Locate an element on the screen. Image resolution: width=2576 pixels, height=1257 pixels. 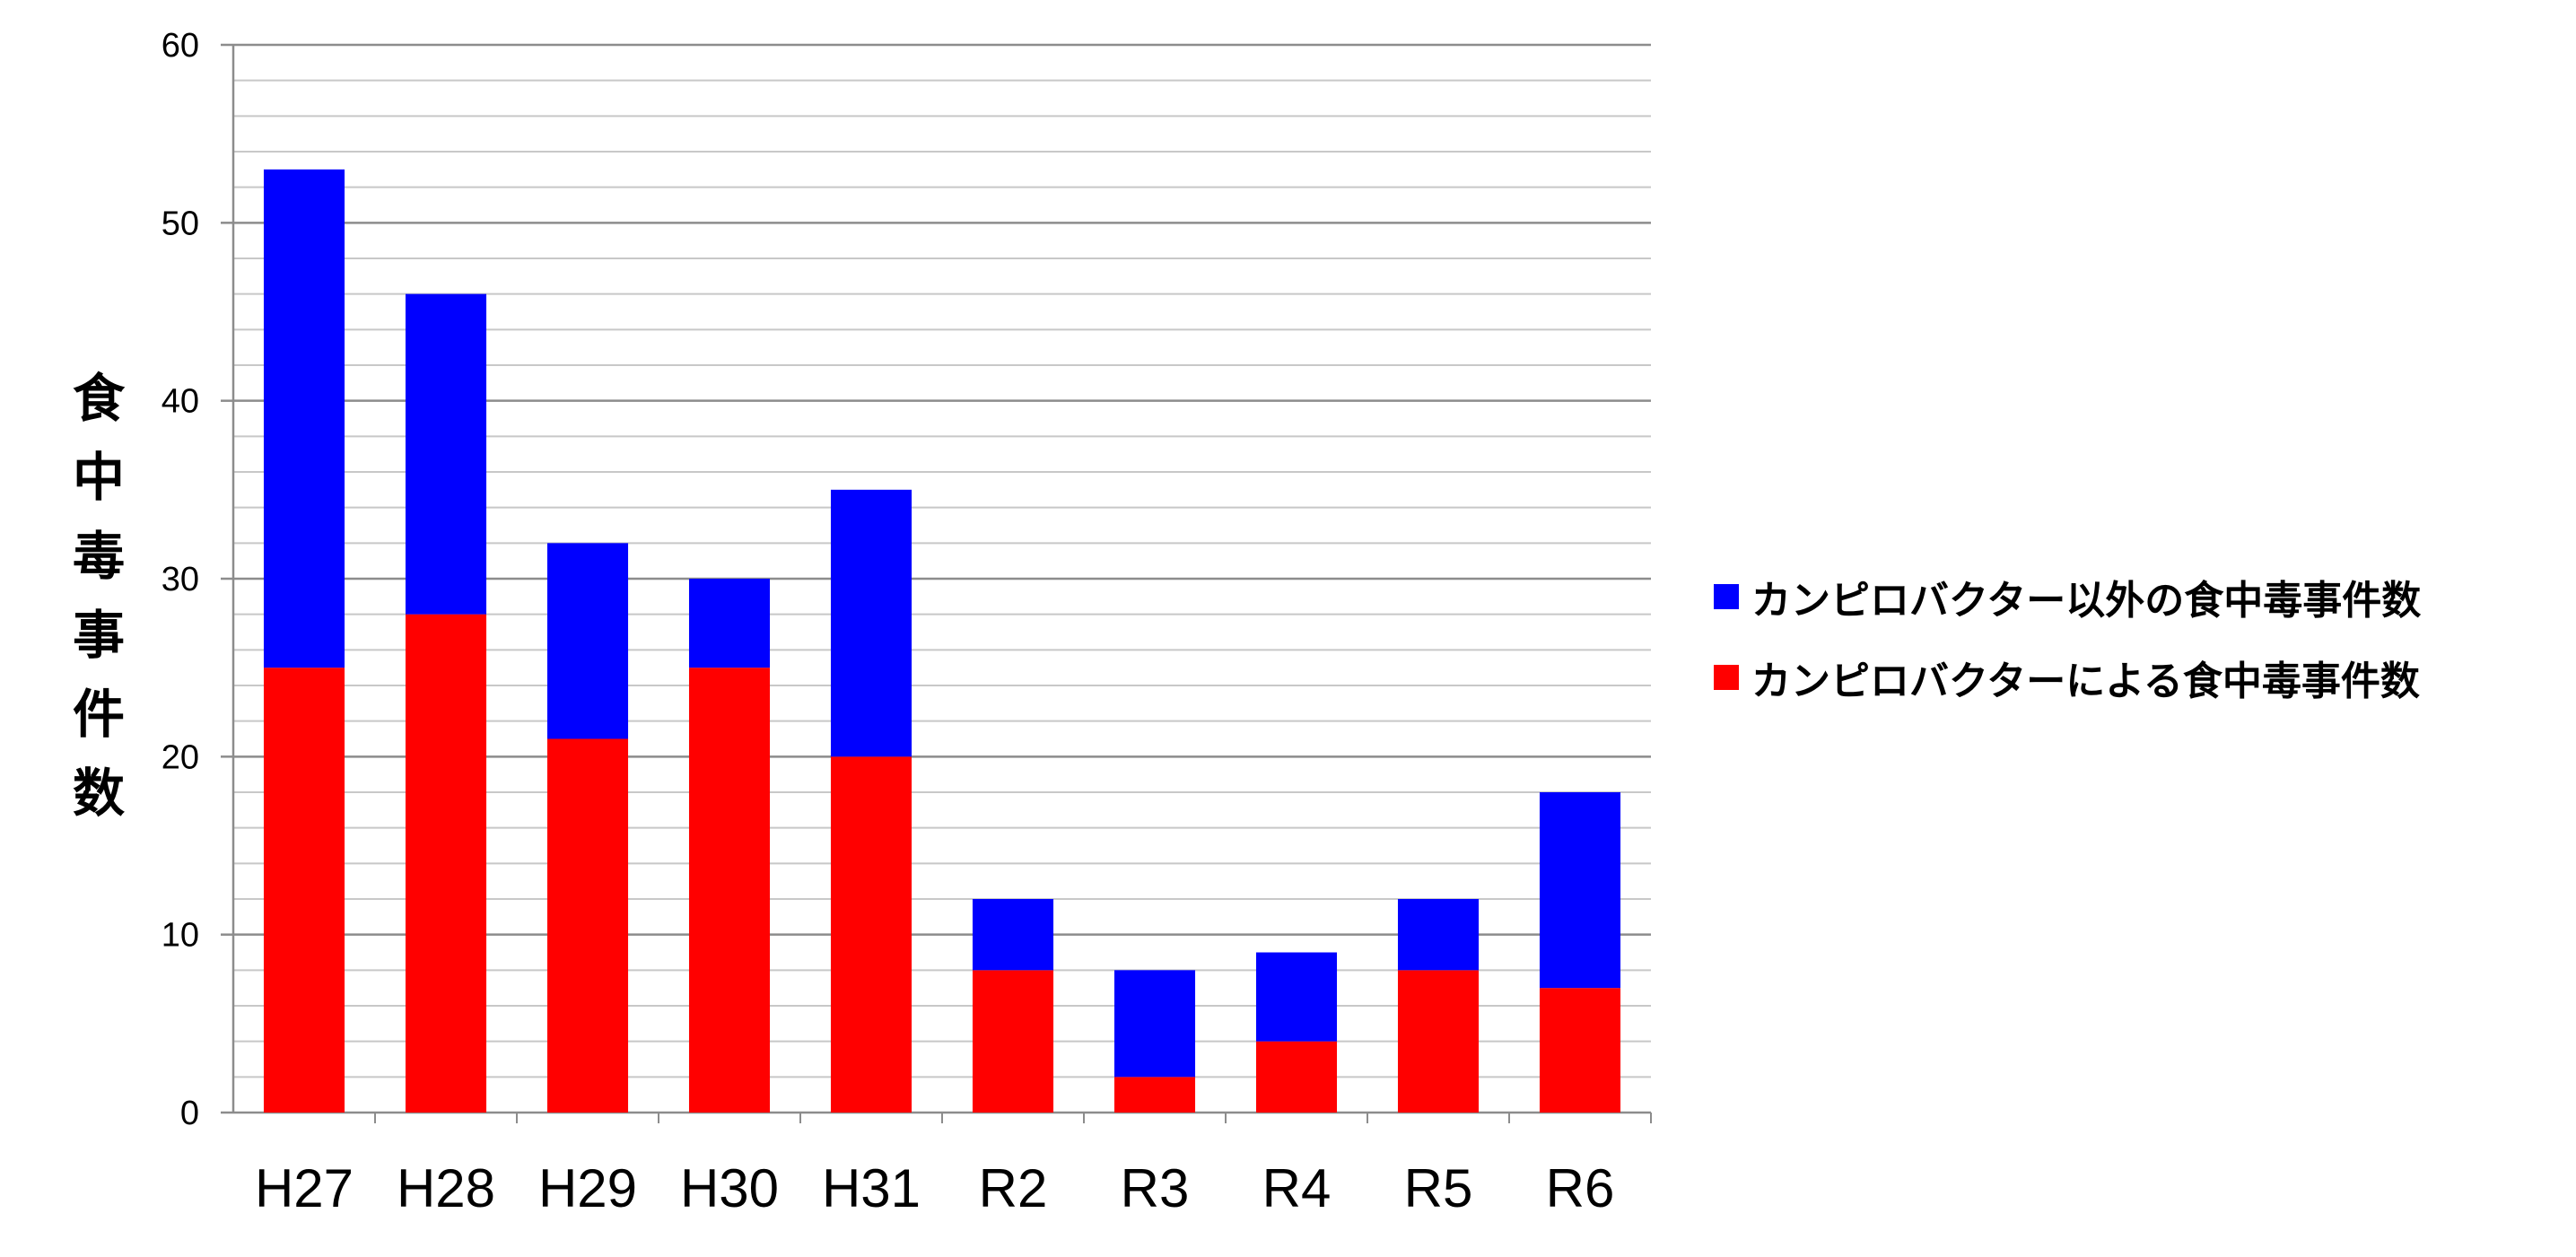
x-tick-label: H30 is located at coordinates (730, 1188).